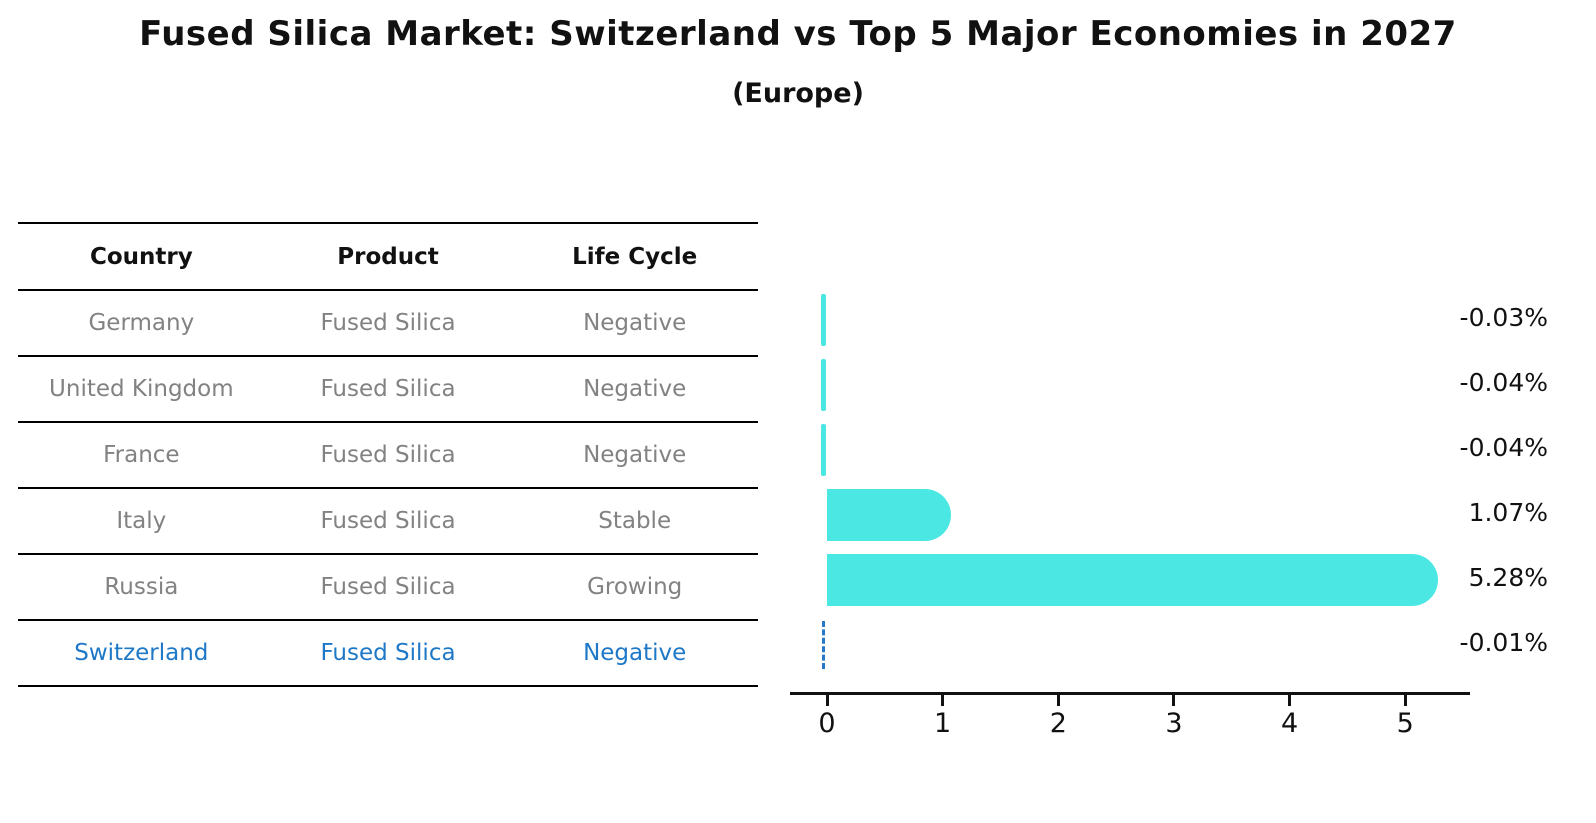 This screenshot has width=1596, height=823. What do you see at coordinates (1058, 723) in the screenshot?
I see `x-axis-tick-label-2: 2` at bounding box center [1058, 723].